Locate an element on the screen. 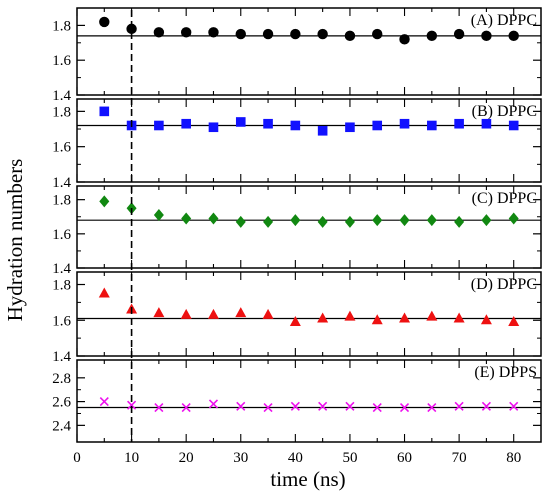  panel-5-y-tick-label: 2.6 is located at coordinates (61, 403).